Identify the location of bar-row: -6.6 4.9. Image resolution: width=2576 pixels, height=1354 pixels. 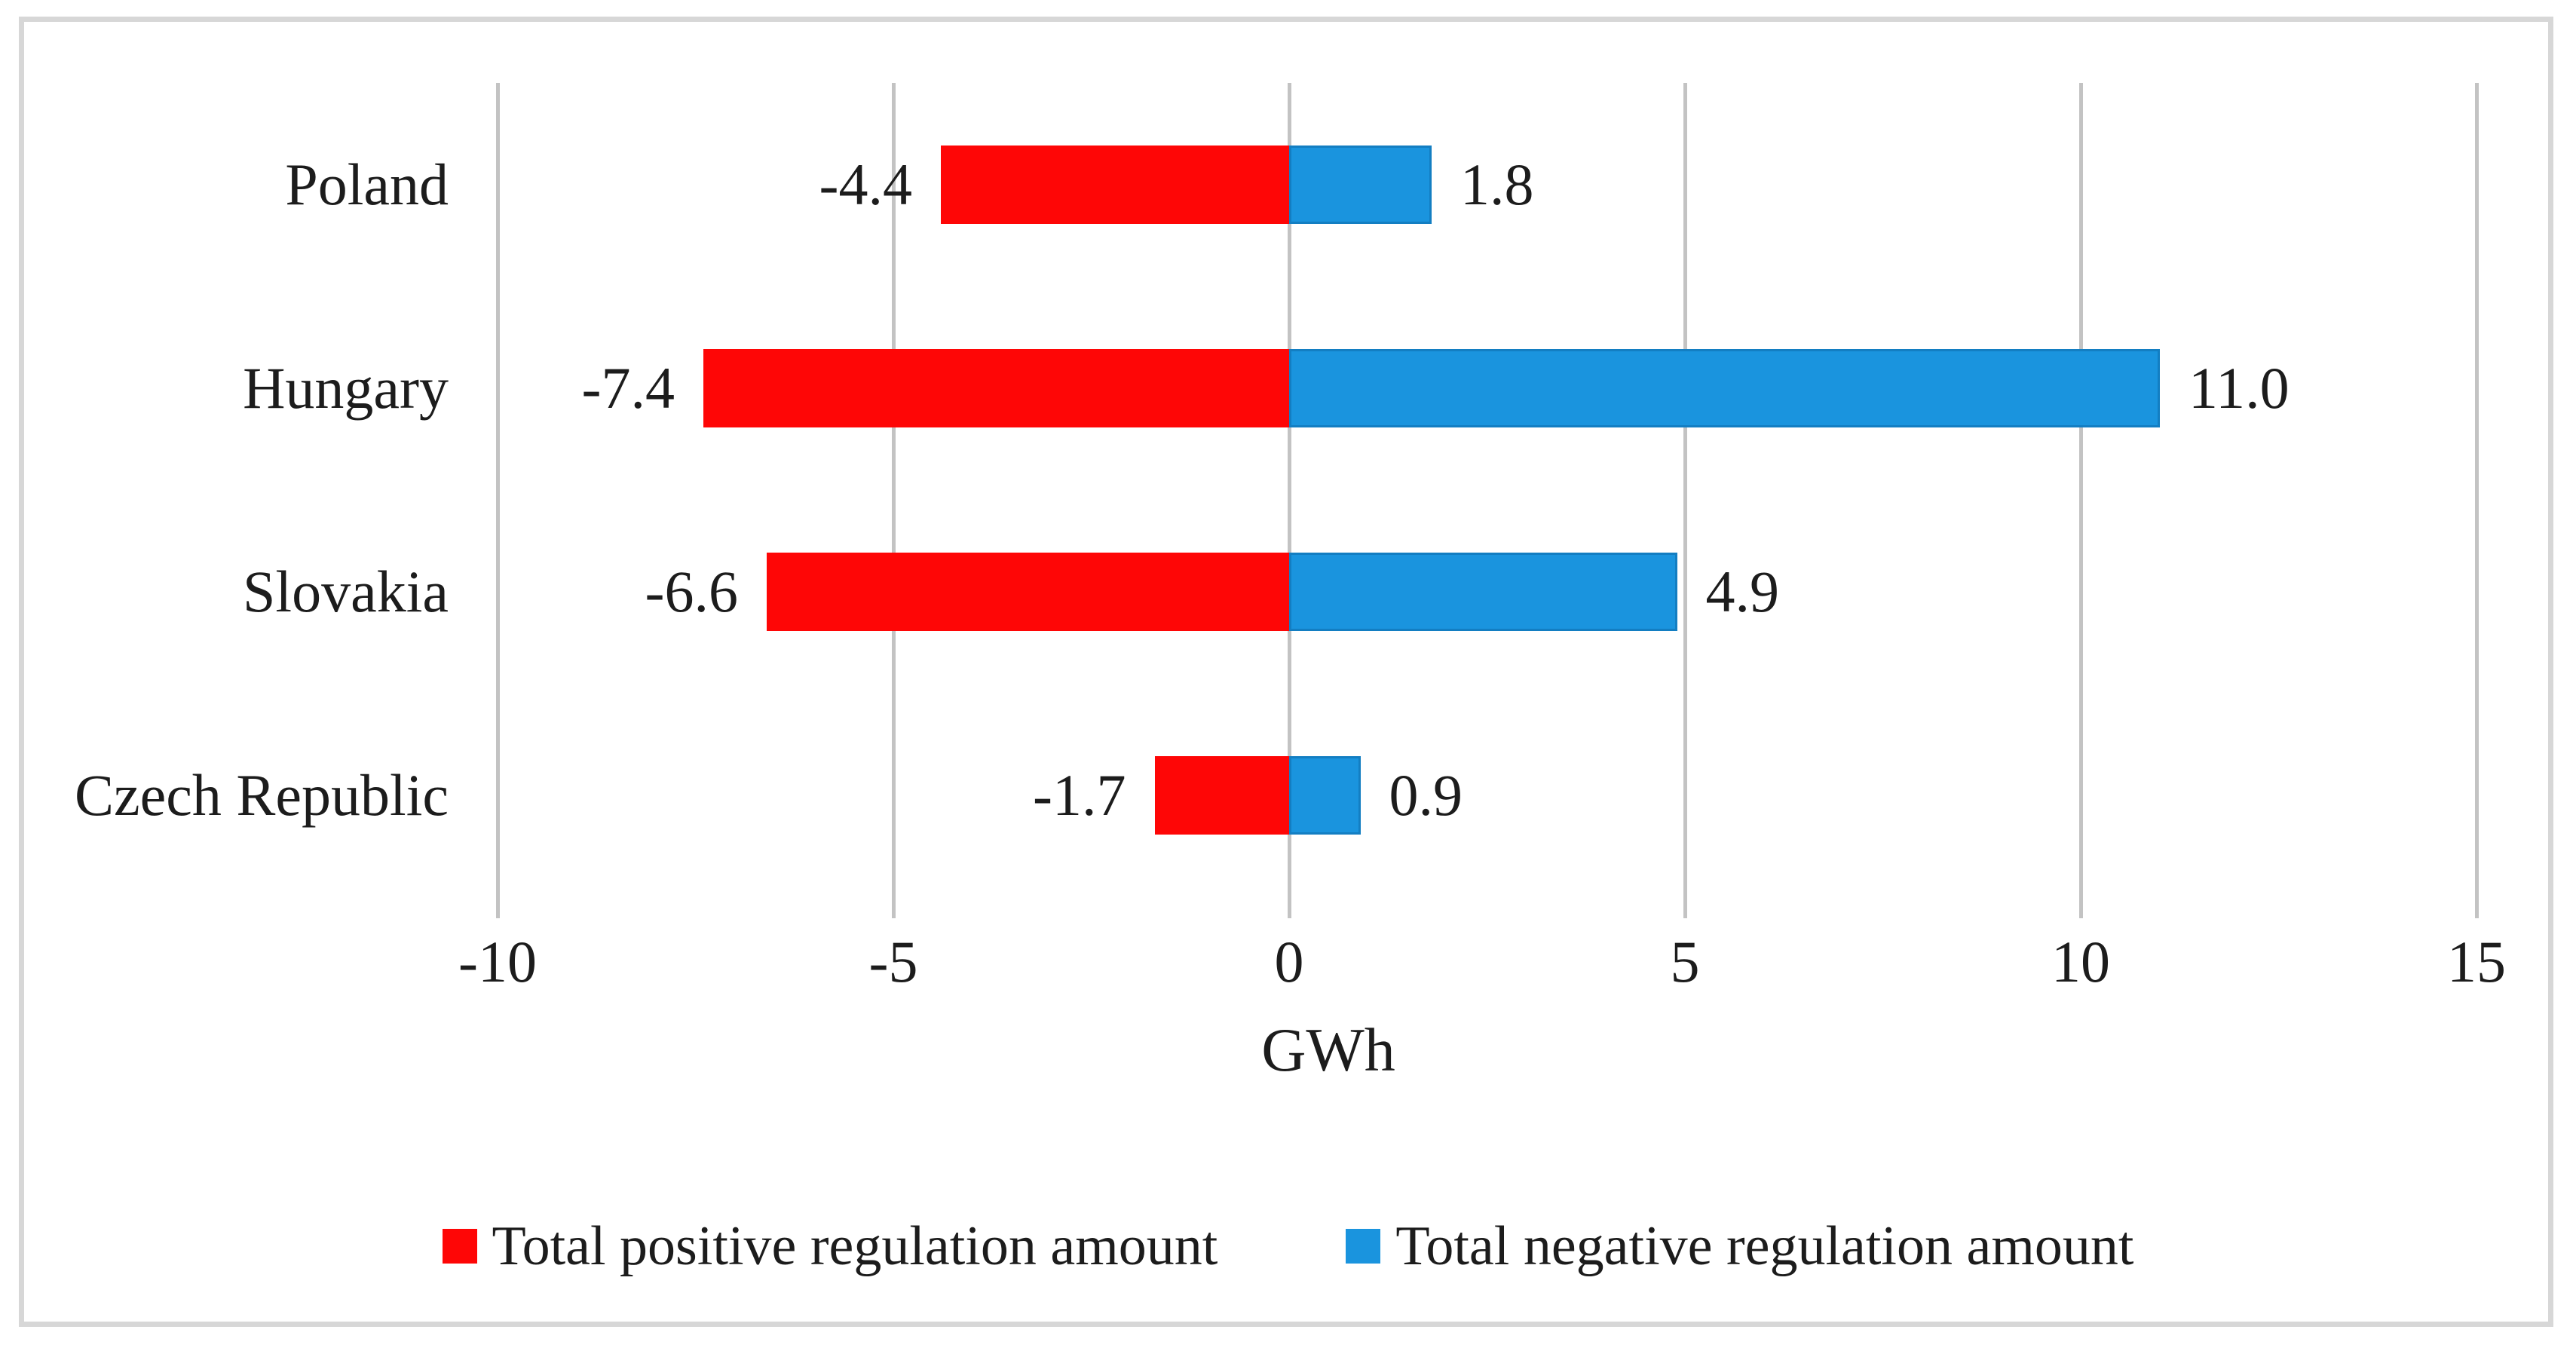
(1487, 592).